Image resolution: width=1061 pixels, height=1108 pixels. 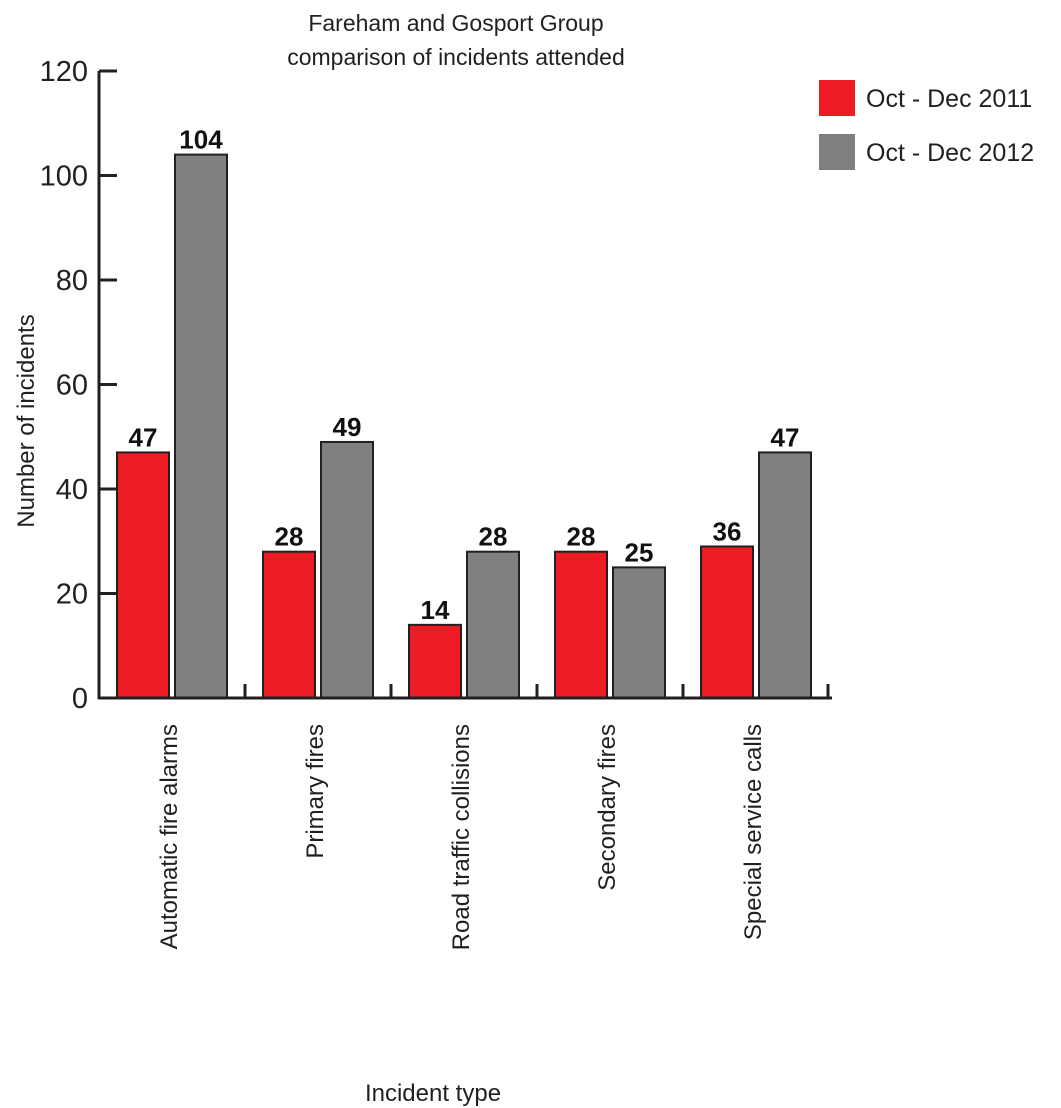 I want to click on chart-title-line-1: Fareham and Gosport Group, so click(x=455, y=23).